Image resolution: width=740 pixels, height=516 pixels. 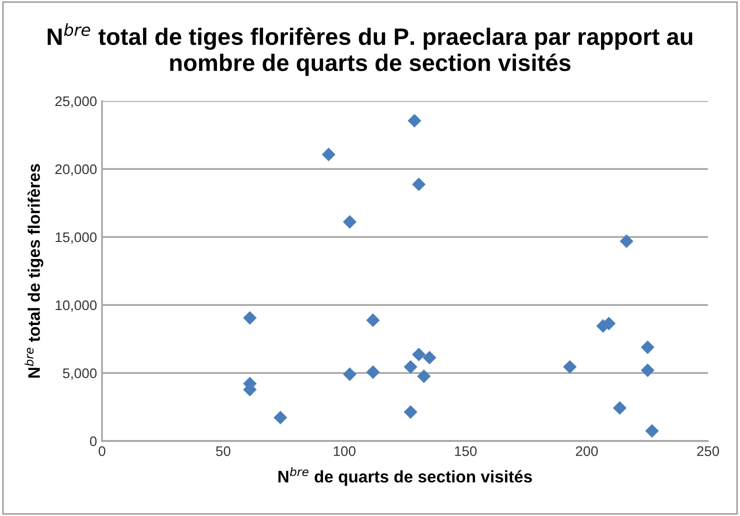 I want to click on x-tick-label: 100, so click(x=345, y=451).